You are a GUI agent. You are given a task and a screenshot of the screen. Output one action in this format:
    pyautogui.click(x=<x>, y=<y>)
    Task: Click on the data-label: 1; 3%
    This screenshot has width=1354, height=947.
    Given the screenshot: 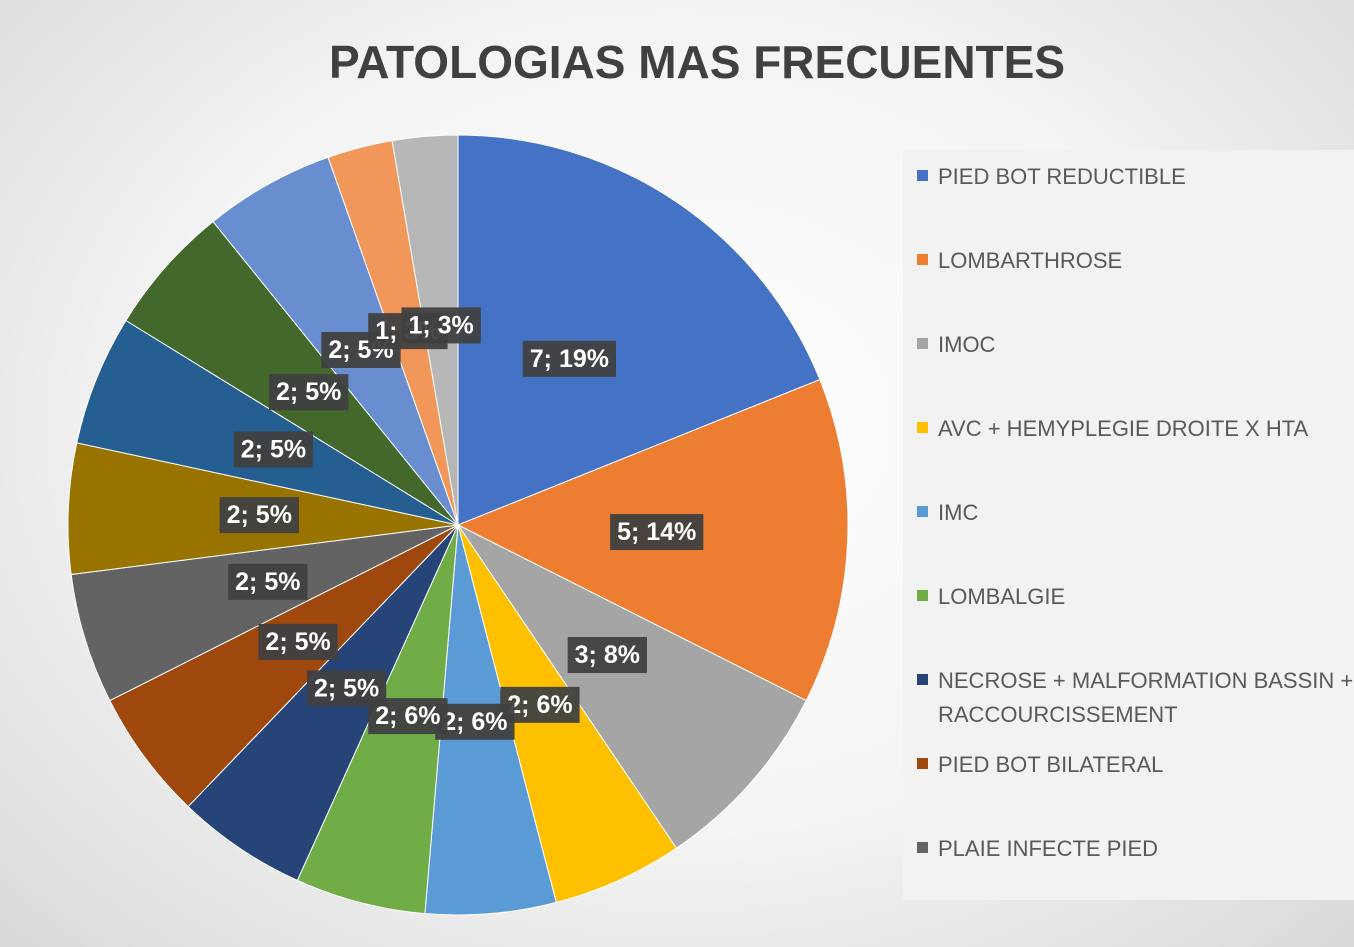 What is the action you would take?
    pyautogui.click(x=441, y=325)
    